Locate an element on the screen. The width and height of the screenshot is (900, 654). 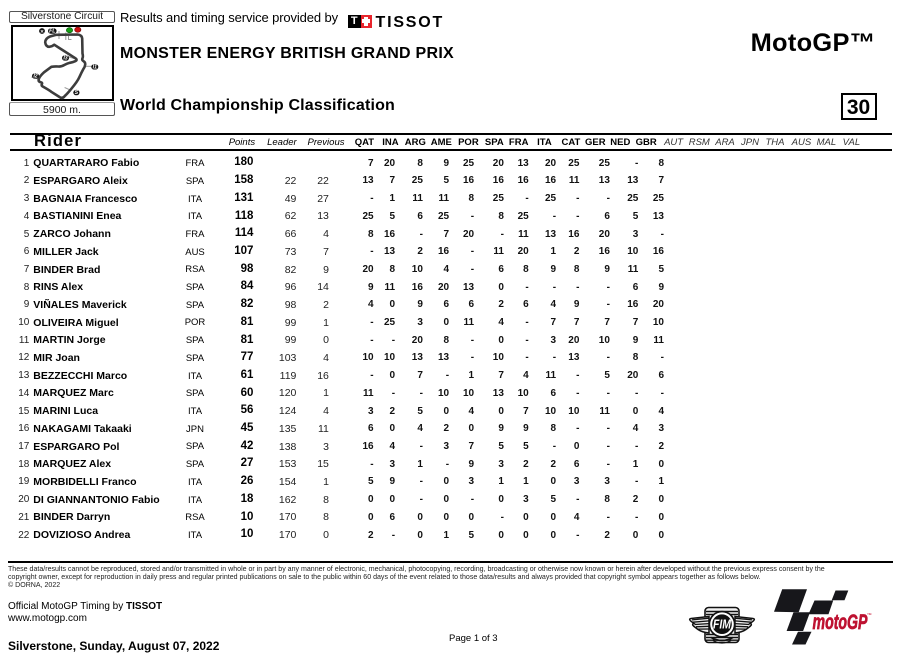
svg-text: FIM is located at coordinates (722, 625).